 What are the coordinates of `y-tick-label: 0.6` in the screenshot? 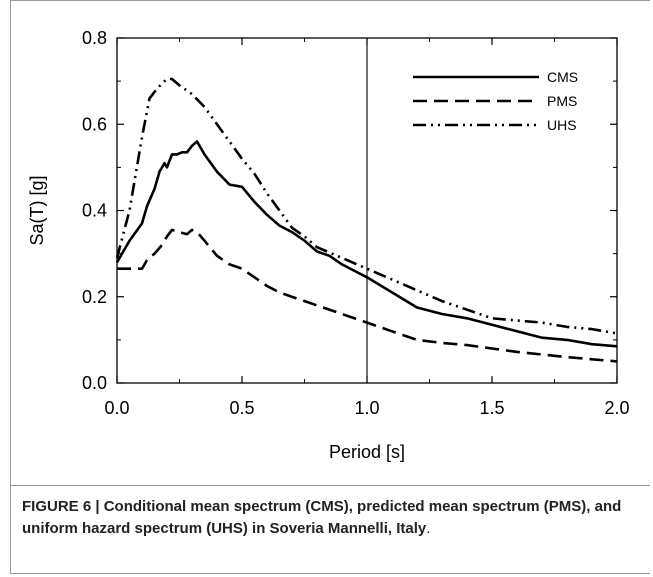 It's located at (94, 124).